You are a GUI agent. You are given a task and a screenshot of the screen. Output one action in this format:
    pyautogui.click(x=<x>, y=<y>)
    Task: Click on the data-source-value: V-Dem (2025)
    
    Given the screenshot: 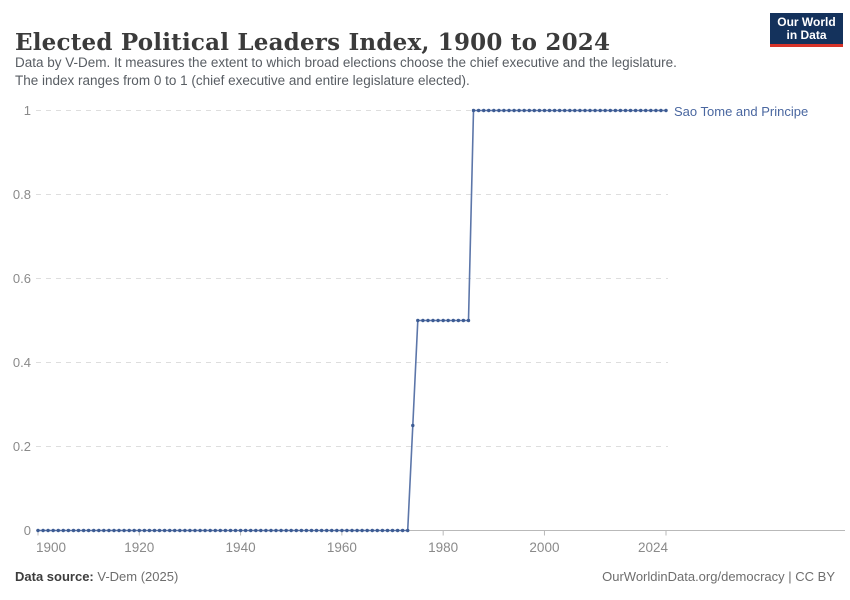 What is the action you would take?
    pyautogui.click(x=136, y=576)
    